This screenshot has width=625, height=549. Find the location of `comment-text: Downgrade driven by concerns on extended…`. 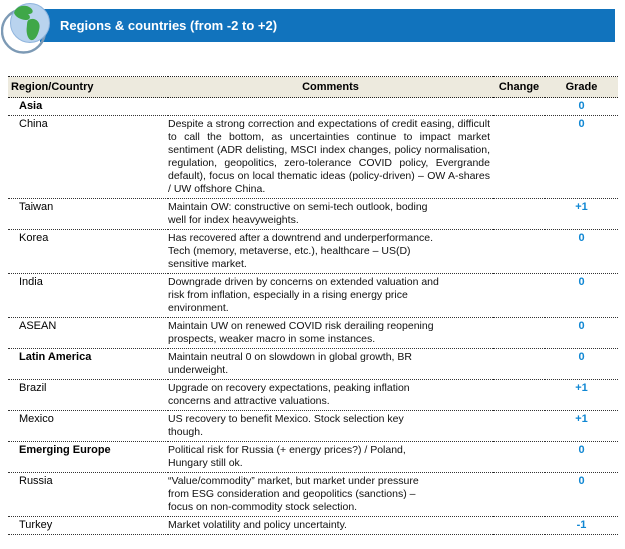

comment-text: Downgrade driven by concerns on extended… is located at coordinates (303, 295).